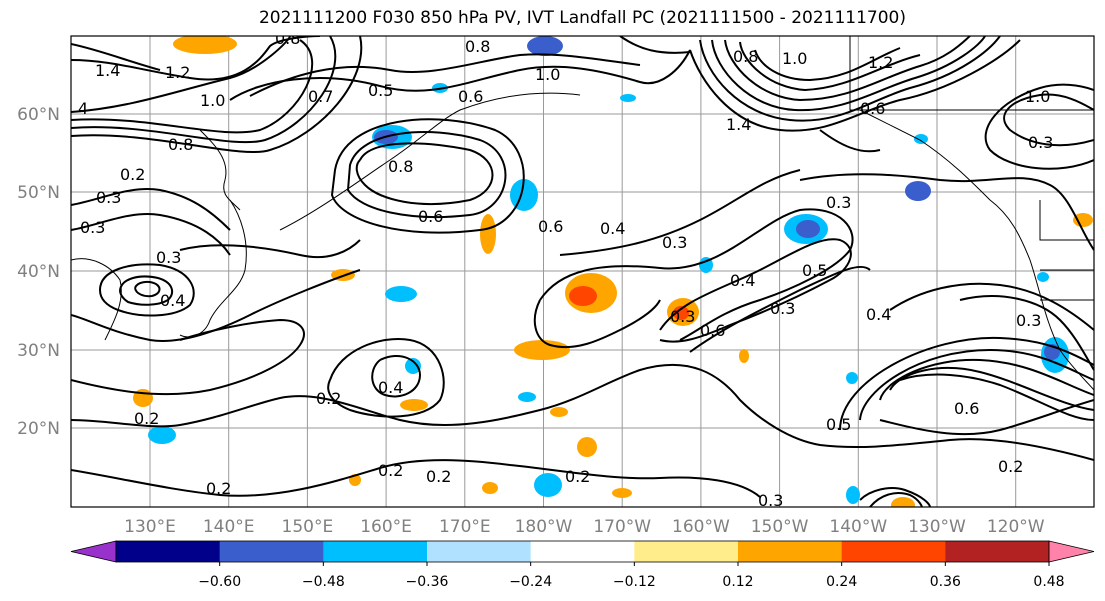 The image size is (1105, 601). Describe the element at coordinates (1016, 527) in the screenshot. I see `lon-tick-label: 120°W` at that location.